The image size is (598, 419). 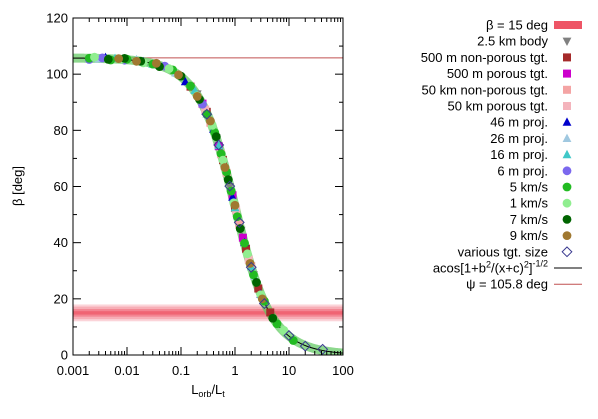 I want to click on y-tick-label: 60, so click(x=61, y=186).